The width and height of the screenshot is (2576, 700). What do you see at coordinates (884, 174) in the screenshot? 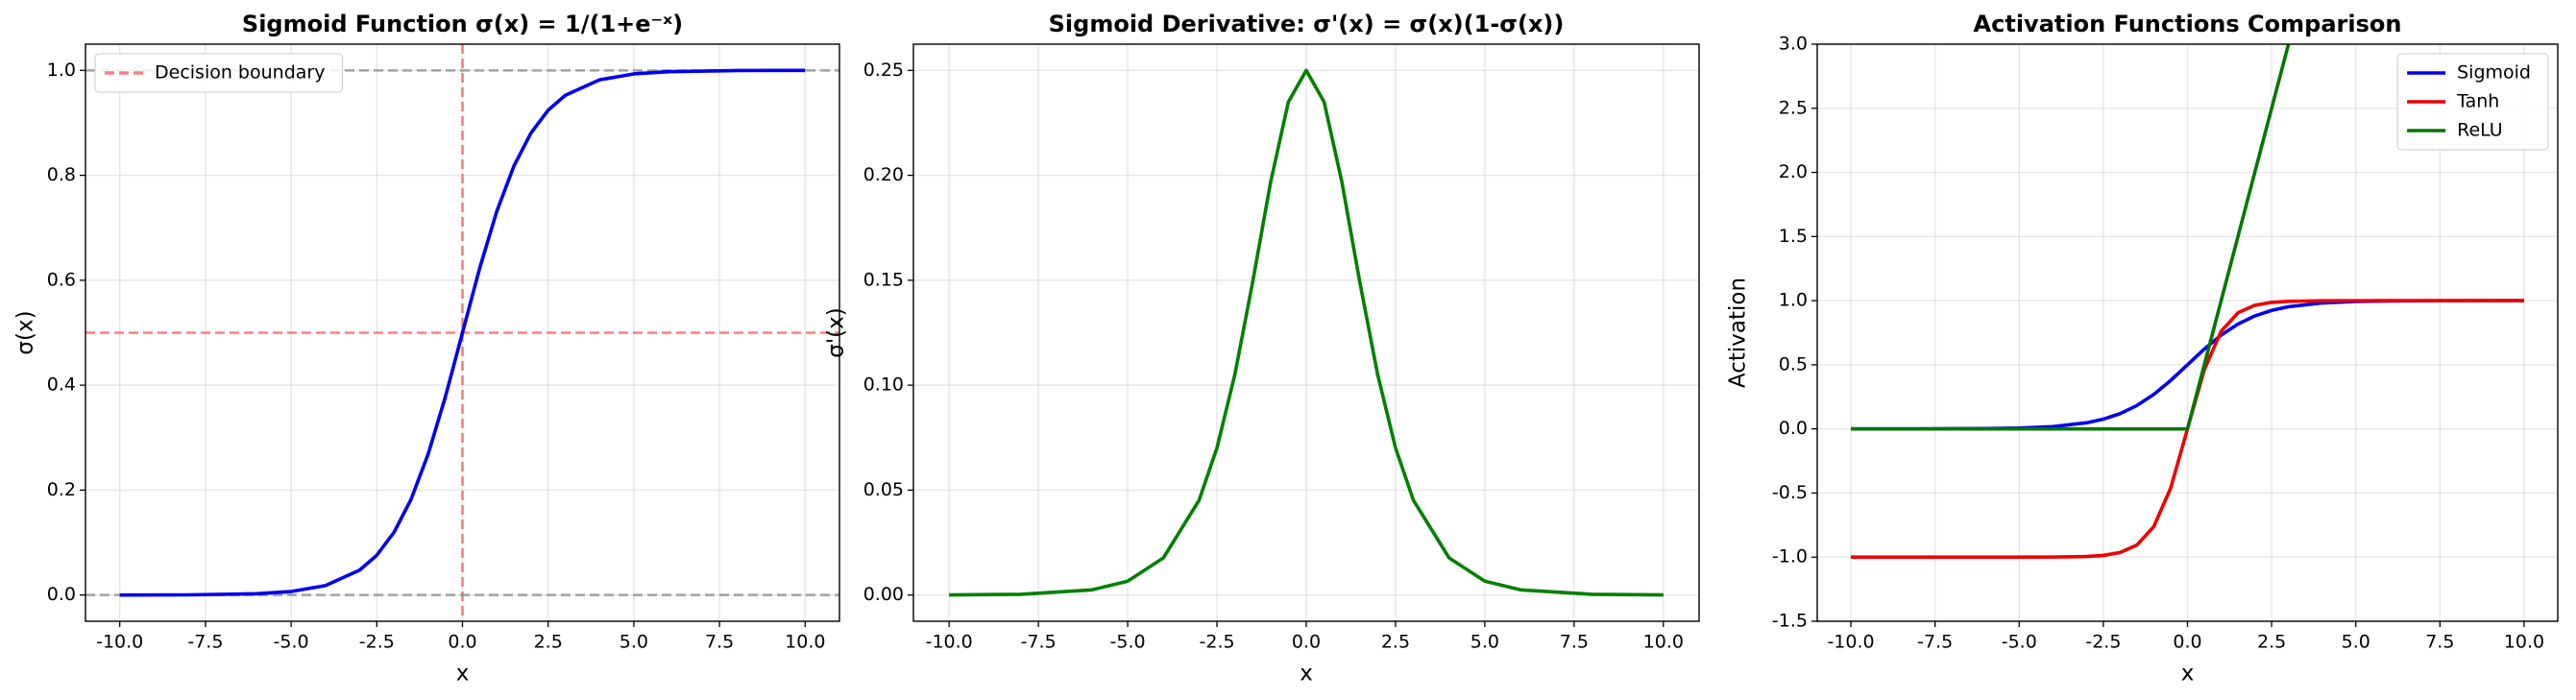
I see `y-tick-label: 0.20` at bounding box center [884, 174].